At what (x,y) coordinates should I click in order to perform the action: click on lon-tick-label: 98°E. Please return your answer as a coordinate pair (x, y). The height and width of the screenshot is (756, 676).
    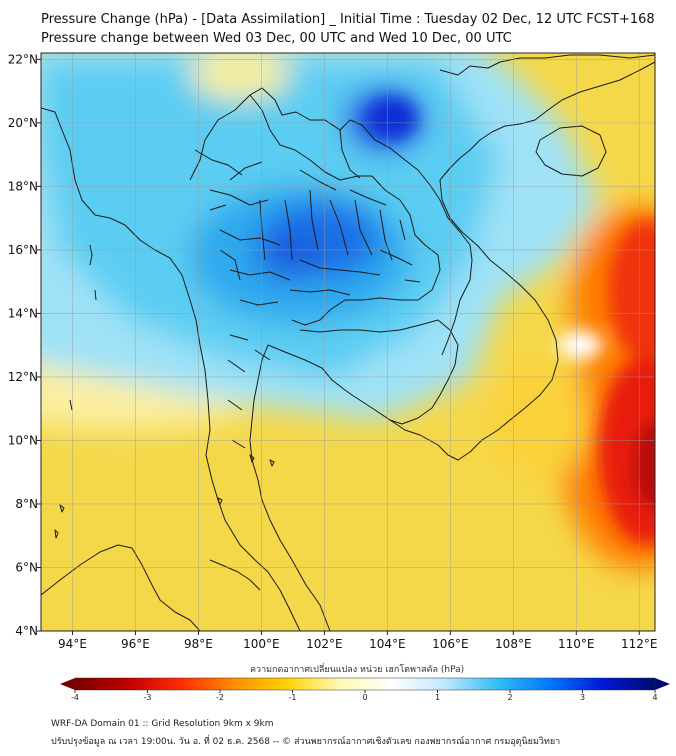
    Looking at the image, I should click on (198, 644).